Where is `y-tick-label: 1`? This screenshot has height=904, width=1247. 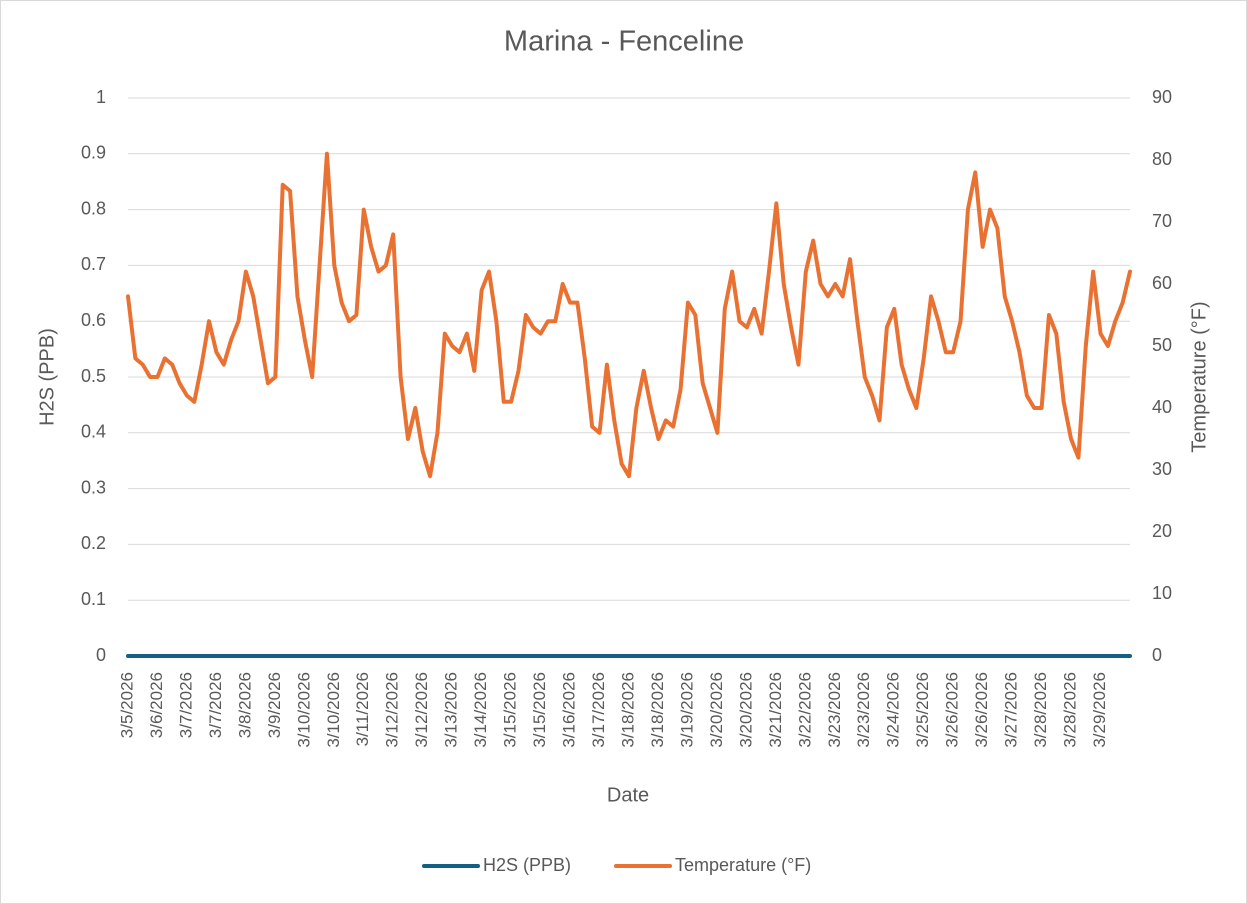
y-tick-label: 1 is located at coordinates (101, 97).